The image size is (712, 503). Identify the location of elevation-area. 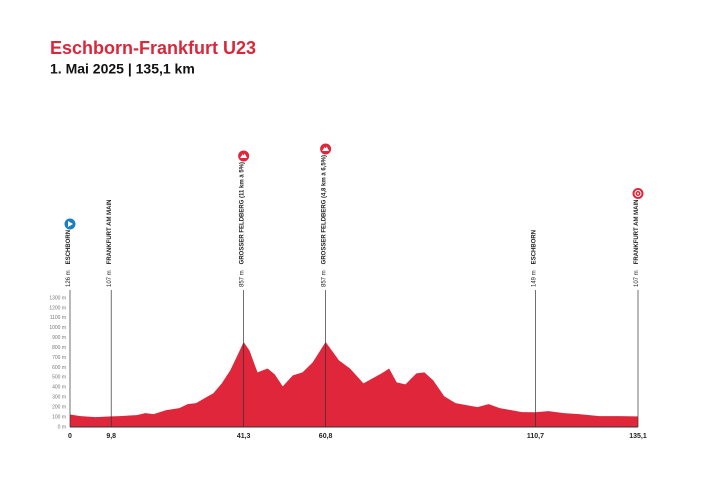
(354, 384).